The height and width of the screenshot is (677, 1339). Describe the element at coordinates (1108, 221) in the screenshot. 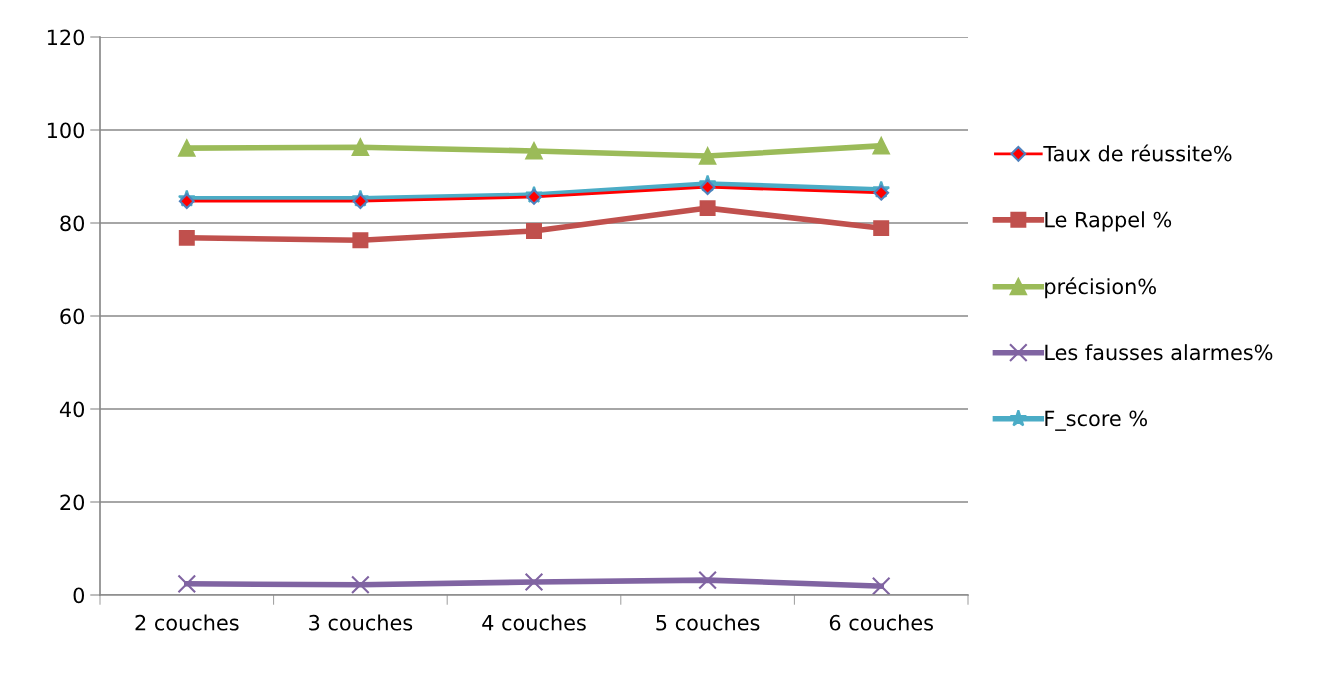

I see `legend-label: Le Rappel %` at that location.